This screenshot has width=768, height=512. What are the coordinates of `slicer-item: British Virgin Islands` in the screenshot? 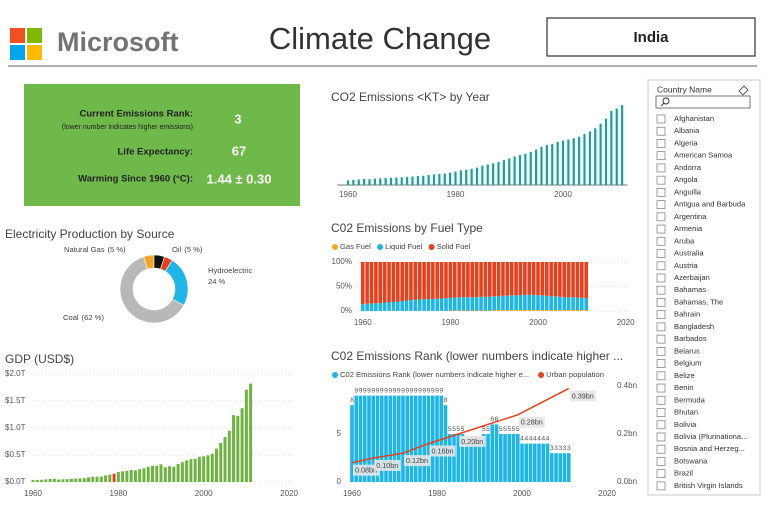 It's located at (708, 485).